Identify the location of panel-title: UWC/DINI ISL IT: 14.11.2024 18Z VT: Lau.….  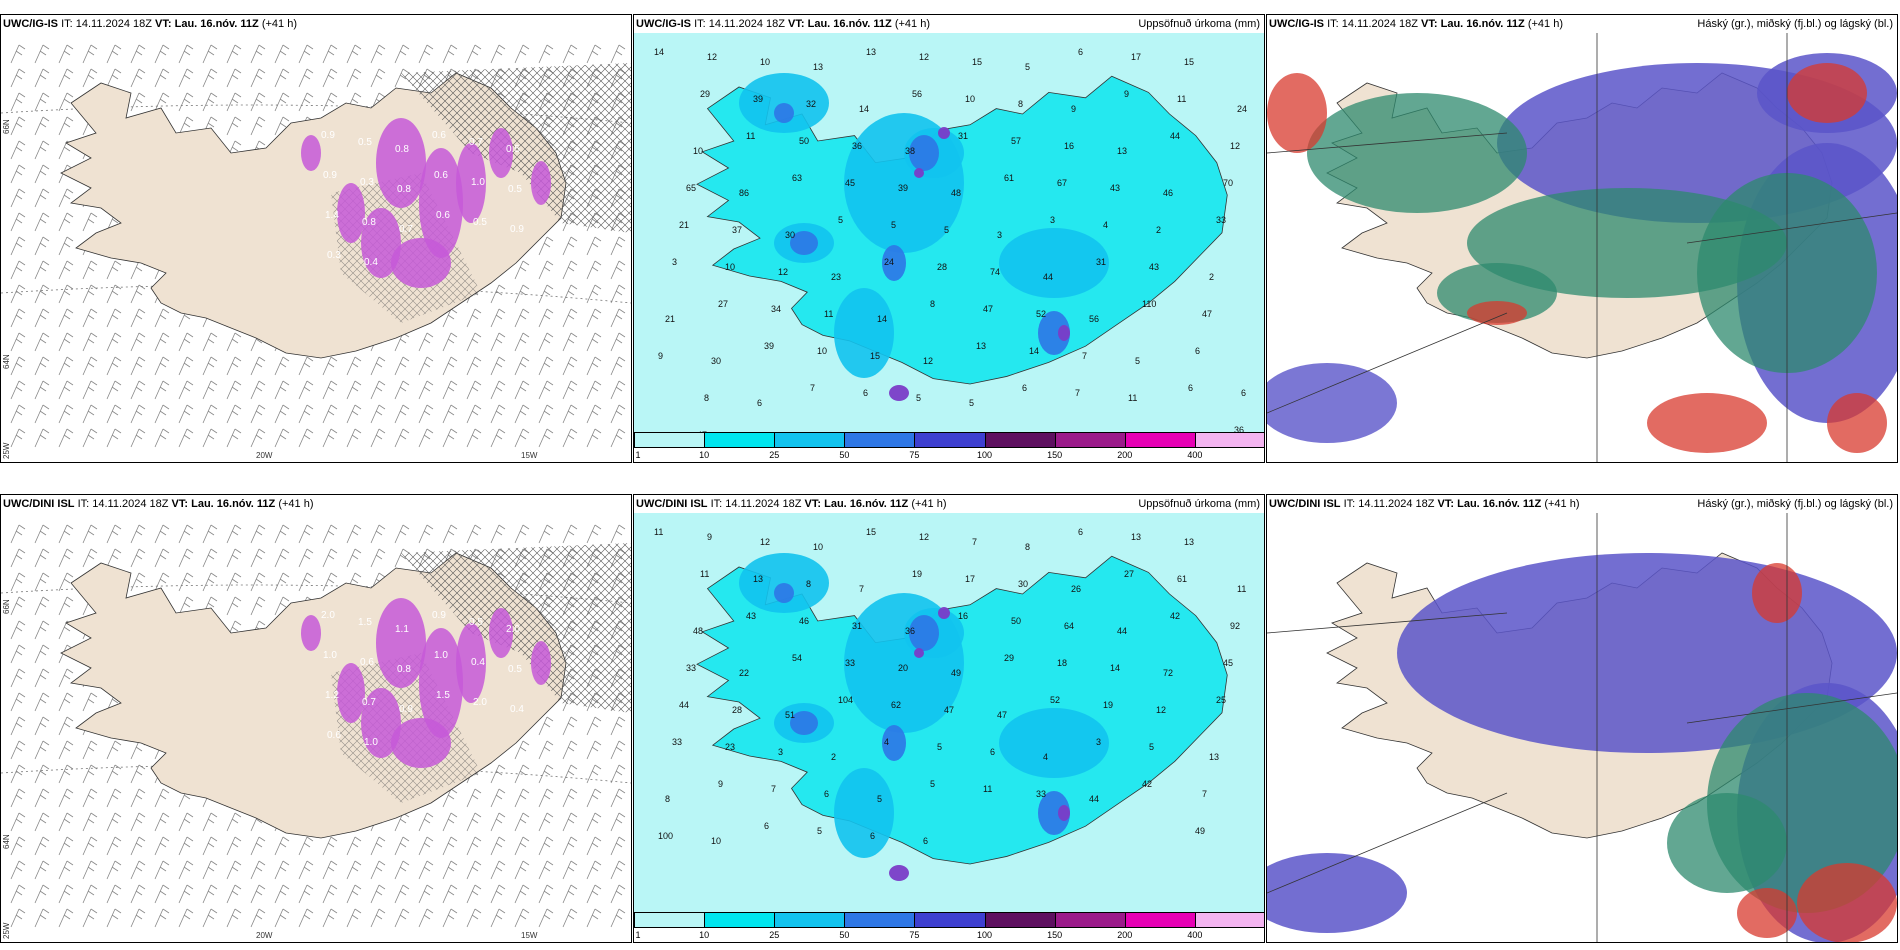
(158, 504).